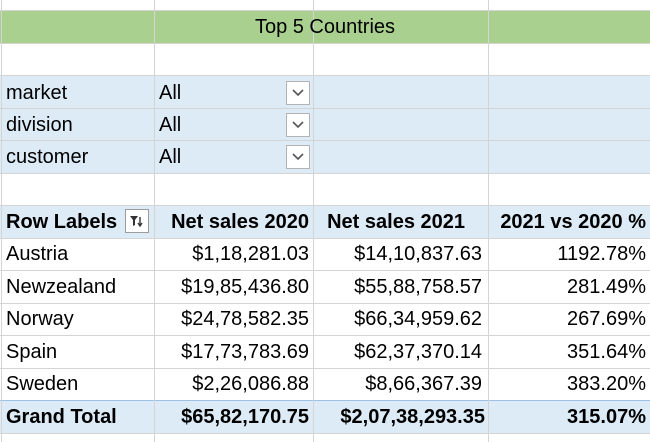  What do you see at coordinates (423, 384) in the screenshot?
I see `row-sales-2021: $8,66,367.39` at bounding box center [423, 384].